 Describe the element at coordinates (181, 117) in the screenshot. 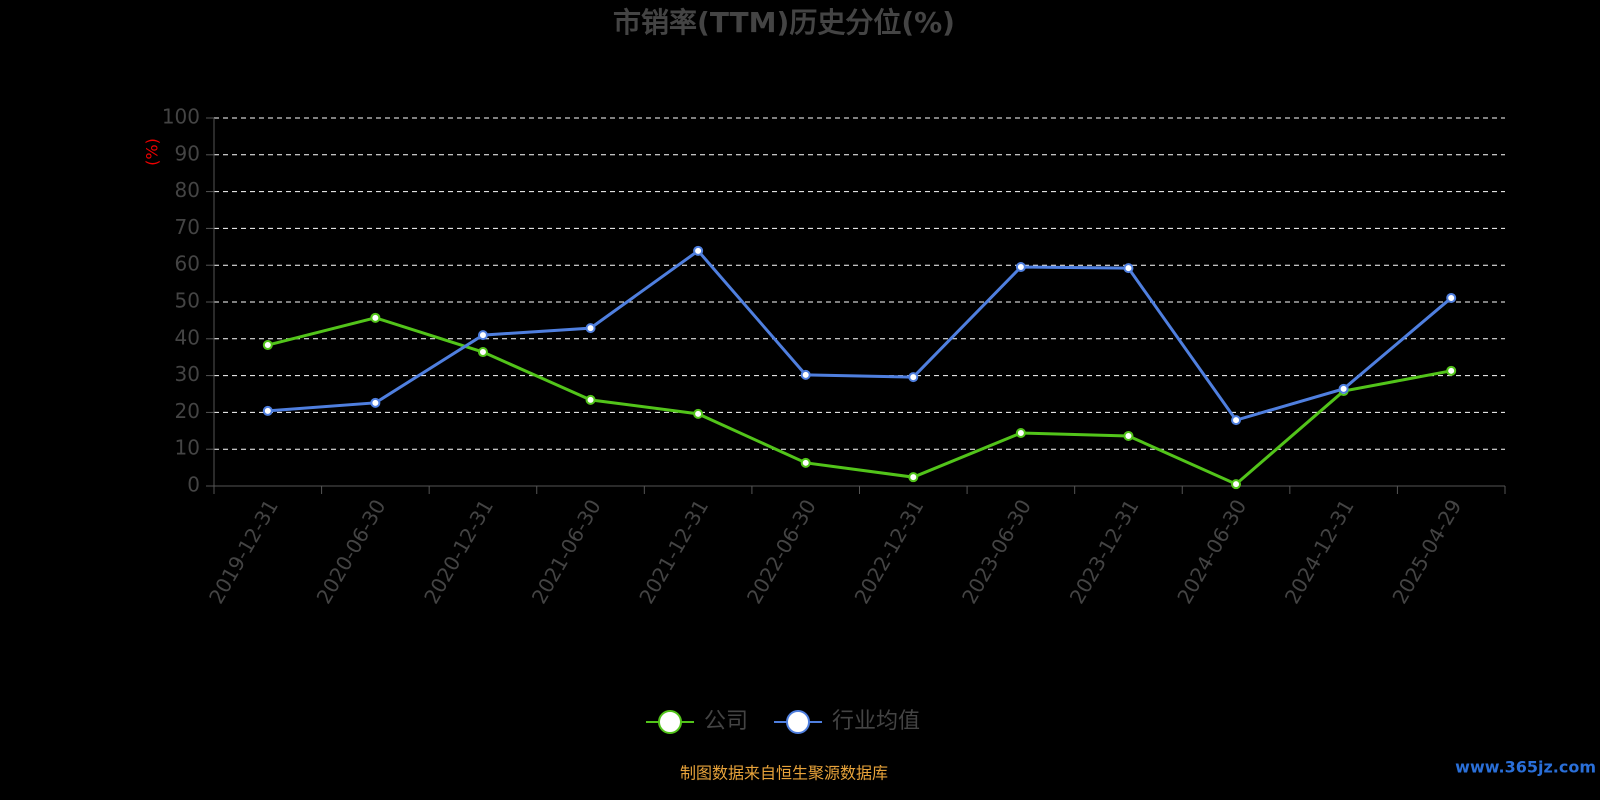

I see `y-tick-label: 100` at that location.